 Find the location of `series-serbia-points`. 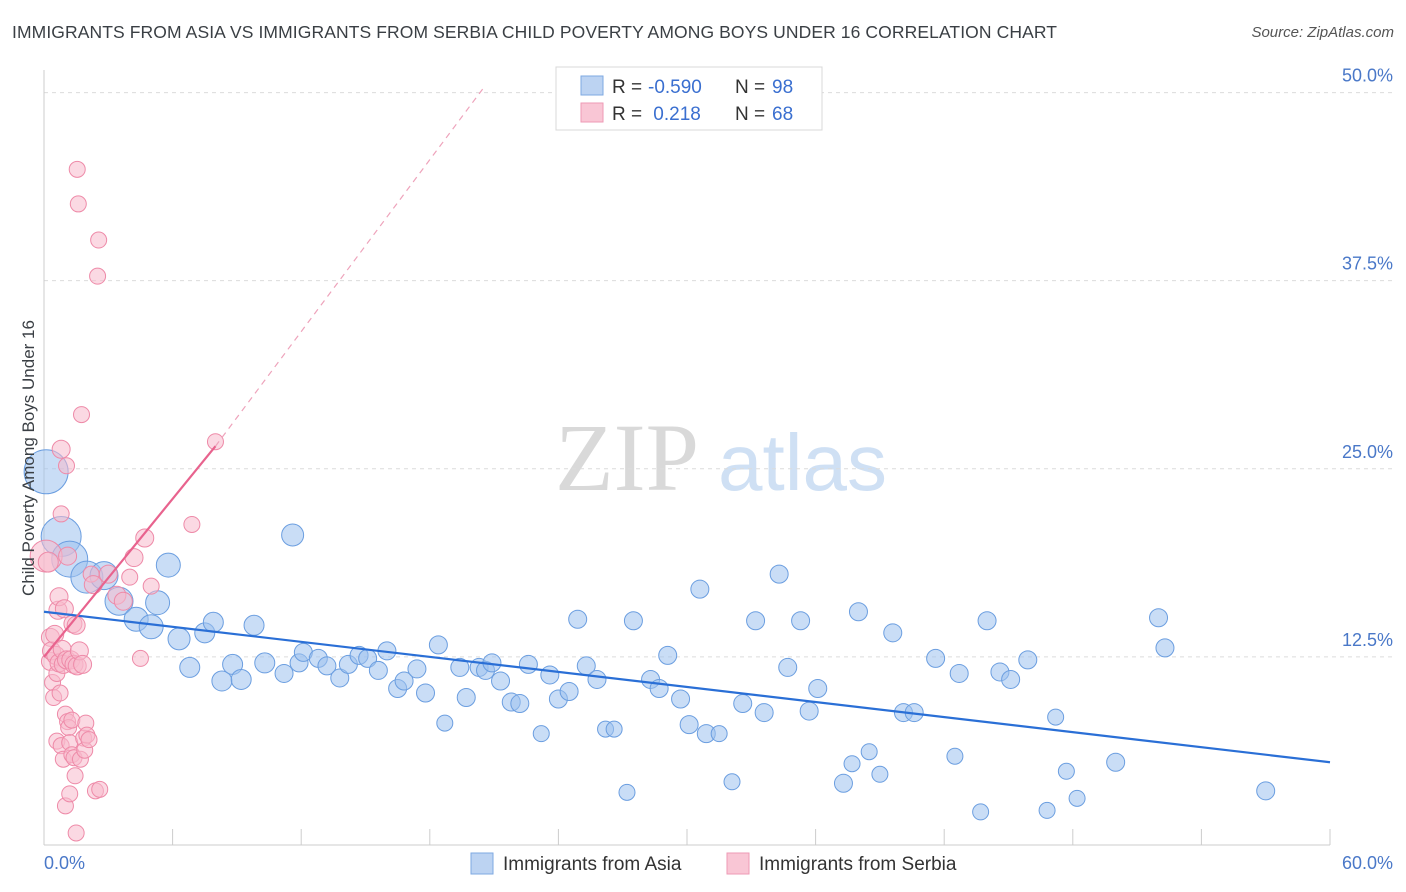

series-serbia-points is located at coordinates (126, 501).